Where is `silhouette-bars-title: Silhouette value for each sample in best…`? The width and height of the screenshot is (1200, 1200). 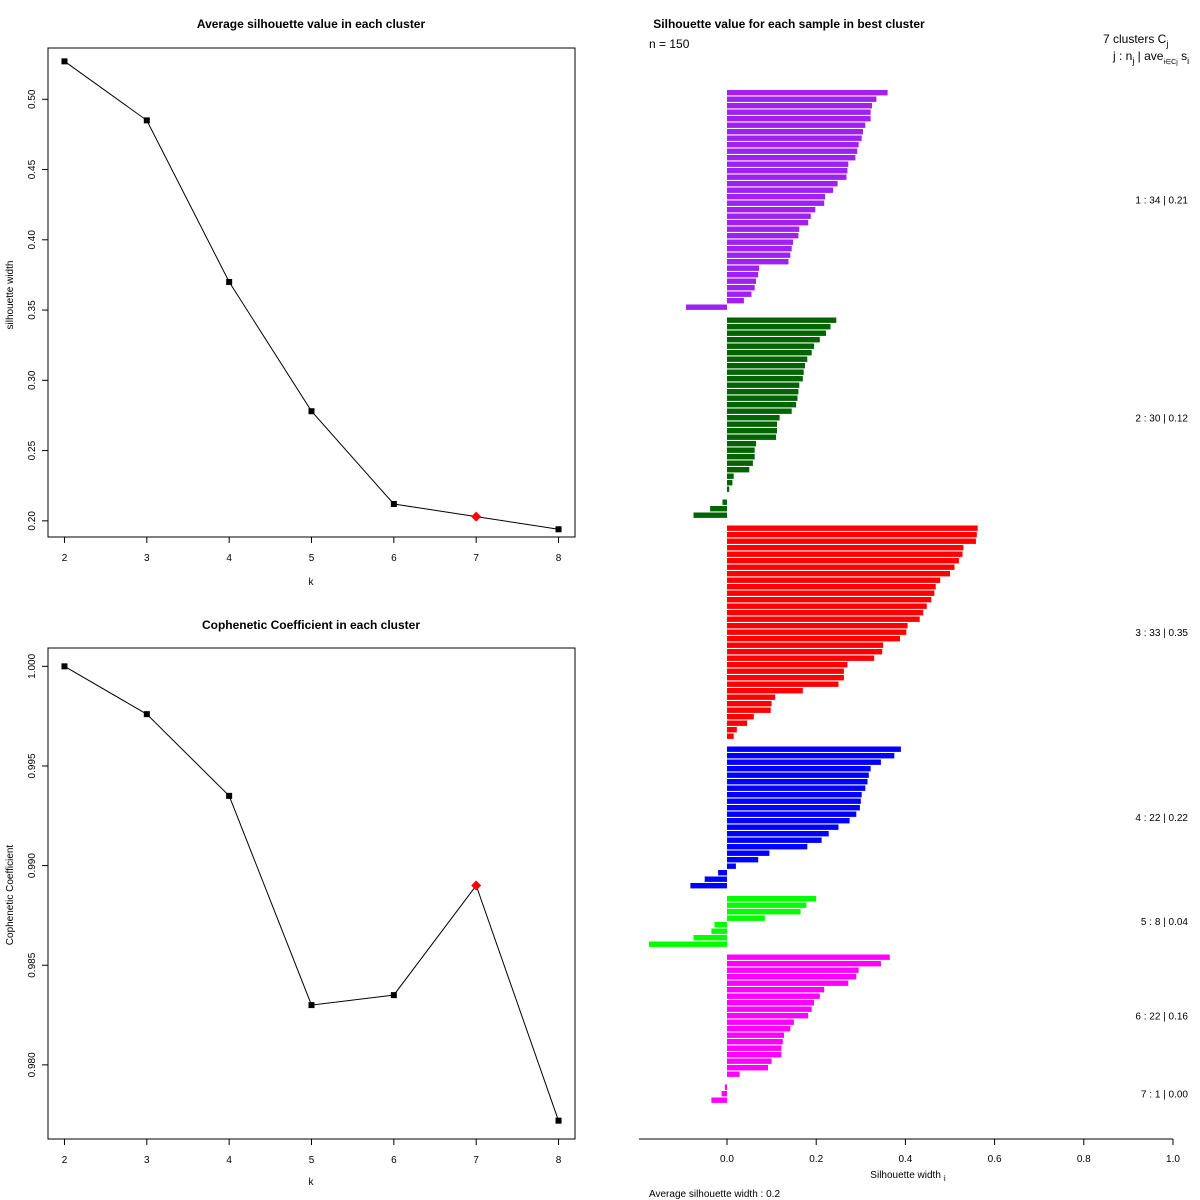
silhouette-bars-title: Silhouette value for each sample in best… is located at coordinates (789, 24).